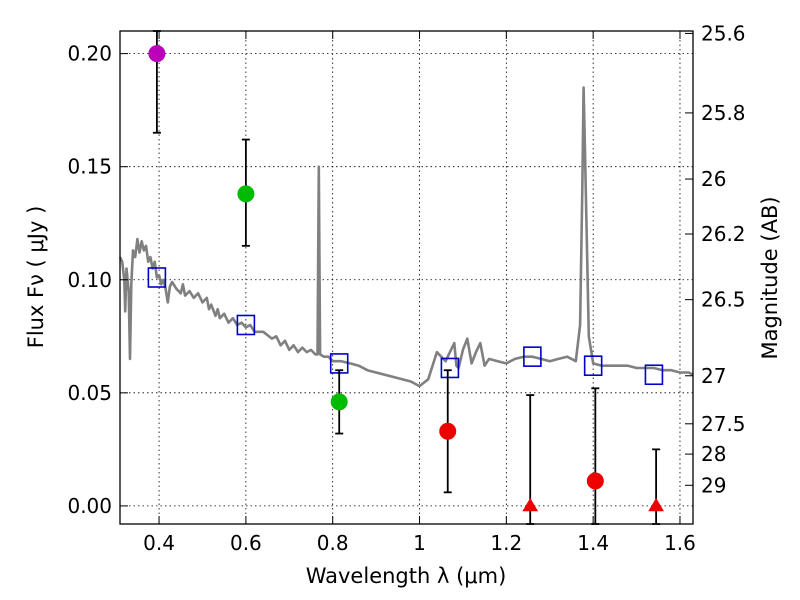 The image size is (800, 600). I want to click on y-tick-label: 0.10, so click(89, 280).